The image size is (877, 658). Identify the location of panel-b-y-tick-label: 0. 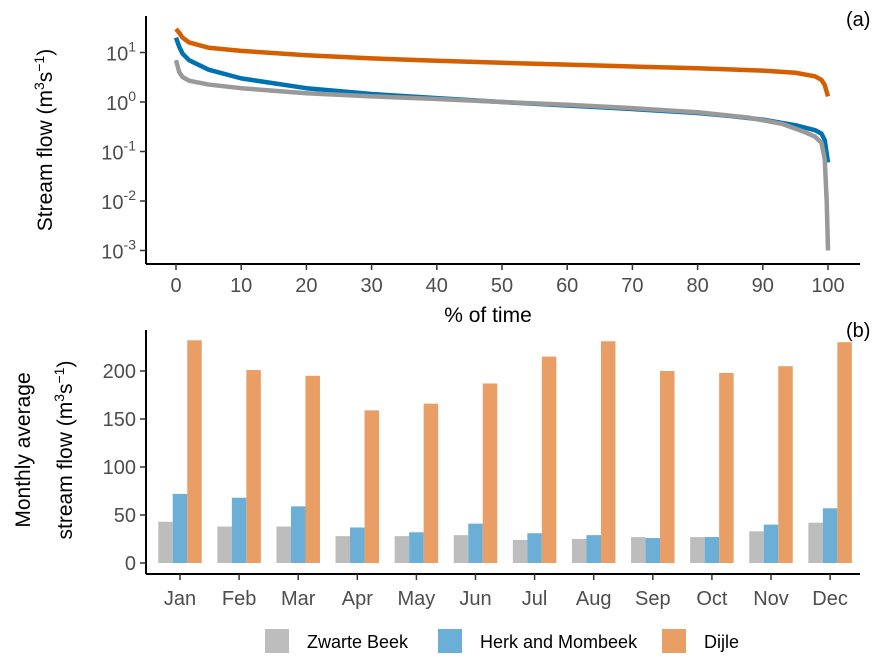
(130, 564).